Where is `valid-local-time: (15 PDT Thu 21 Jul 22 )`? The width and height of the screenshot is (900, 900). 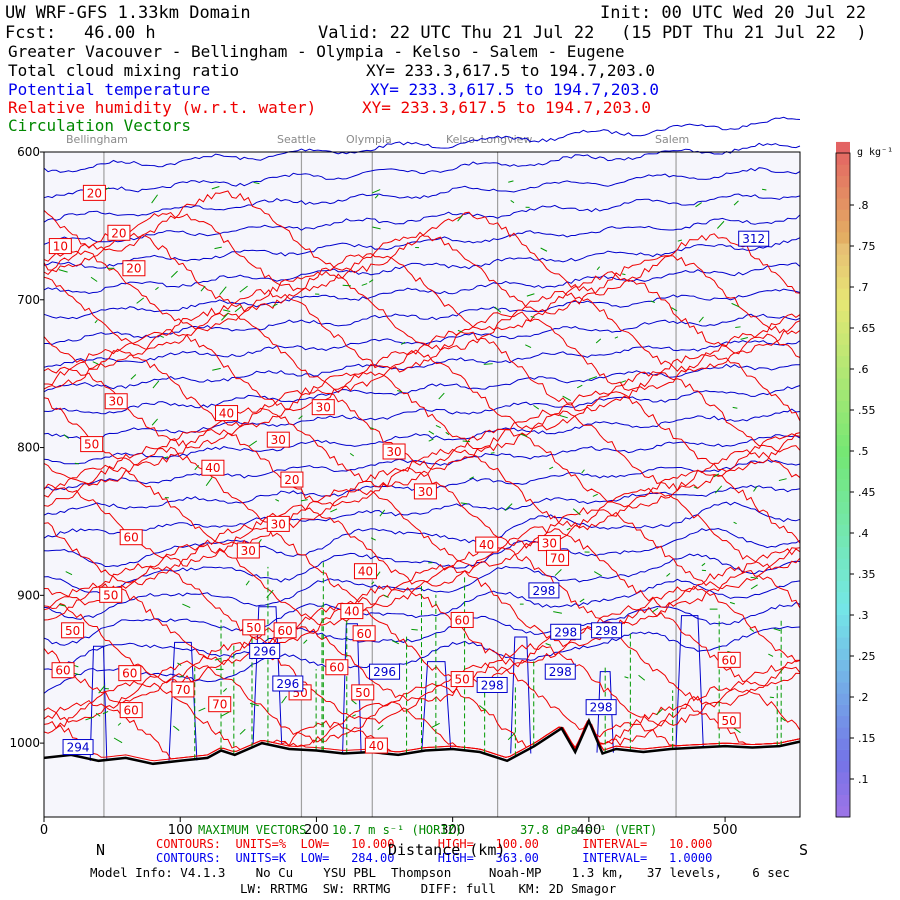 valid-local-time: (15 PDT Thu 21 Jul 22 ) is located at coordinates (744, 33).